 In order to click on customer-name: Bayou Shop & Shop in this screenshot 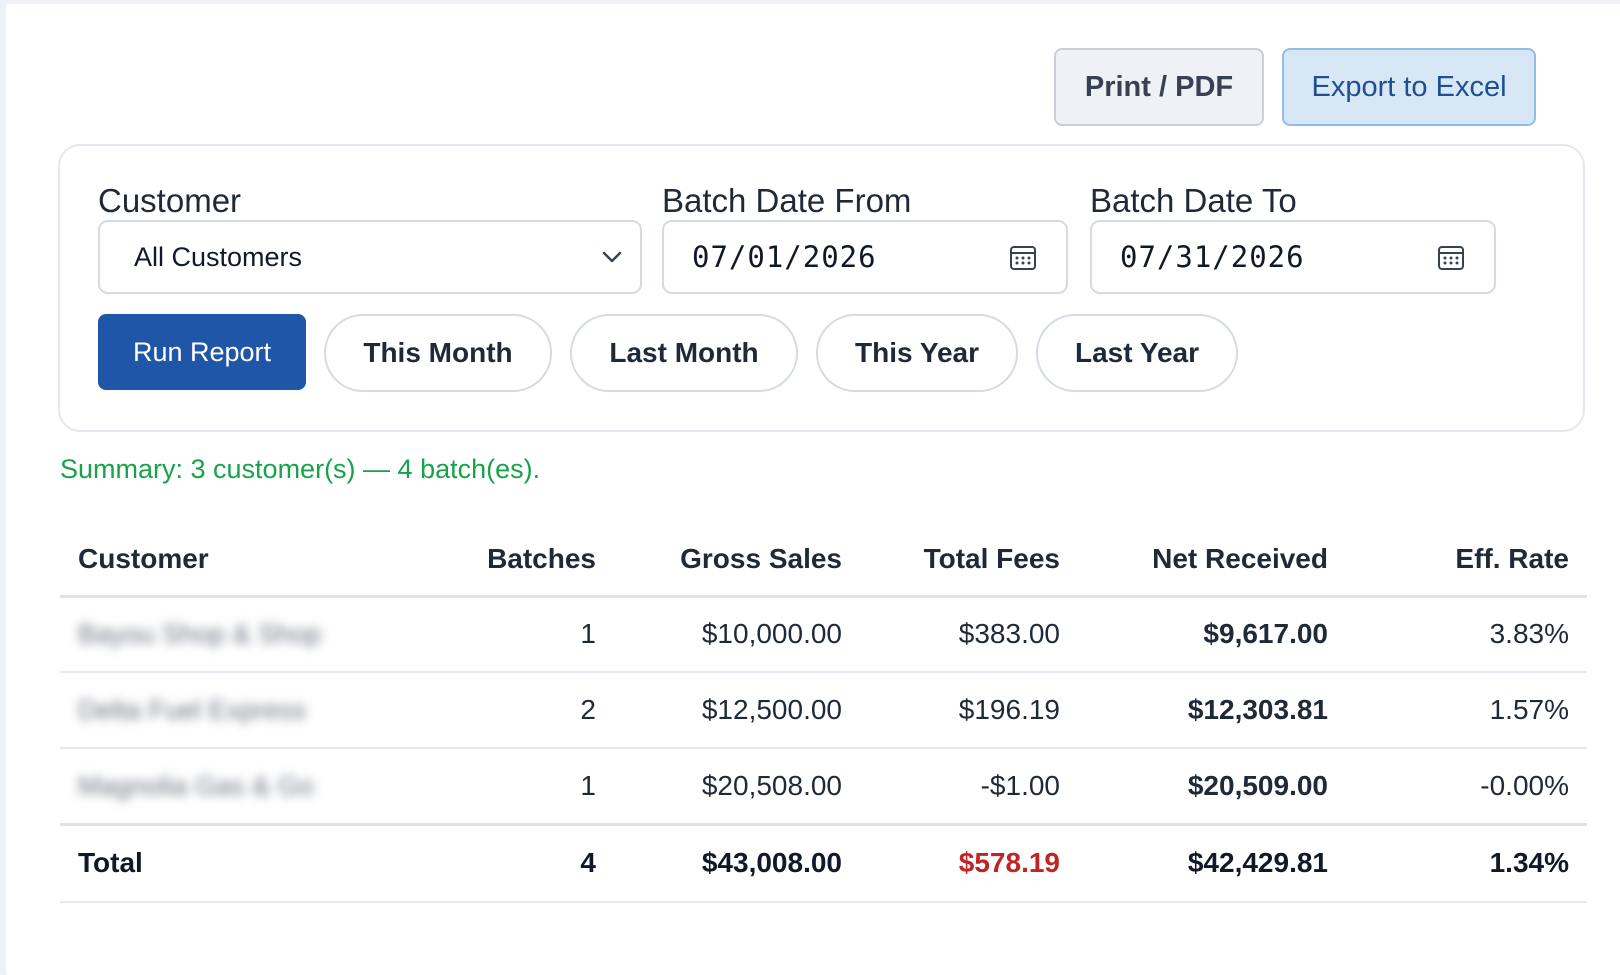, I will do `click(200, 634)`.